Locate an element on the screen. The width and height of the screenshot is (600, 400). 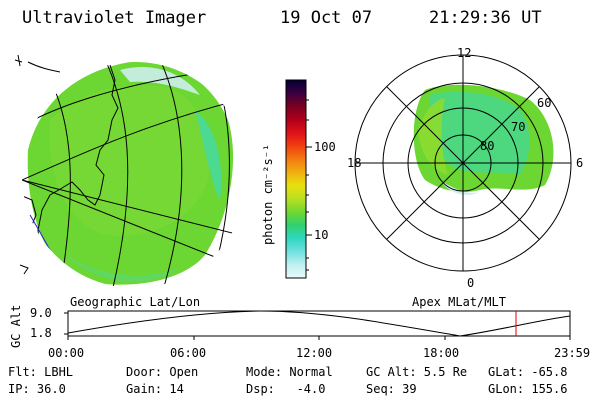
filter-status: Flt: LBHL is located at coordinates (41, 372).